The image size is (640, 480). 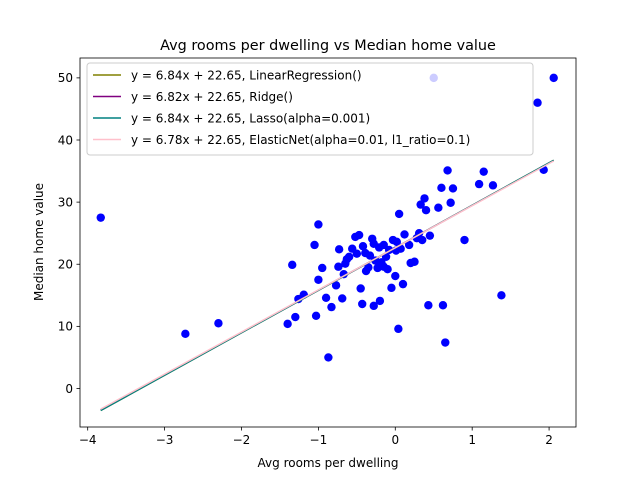 What do you see at coordinates (242, 440) in the screenshot?
I see `x-tick-label: −2` at bounding box center [242, 440].